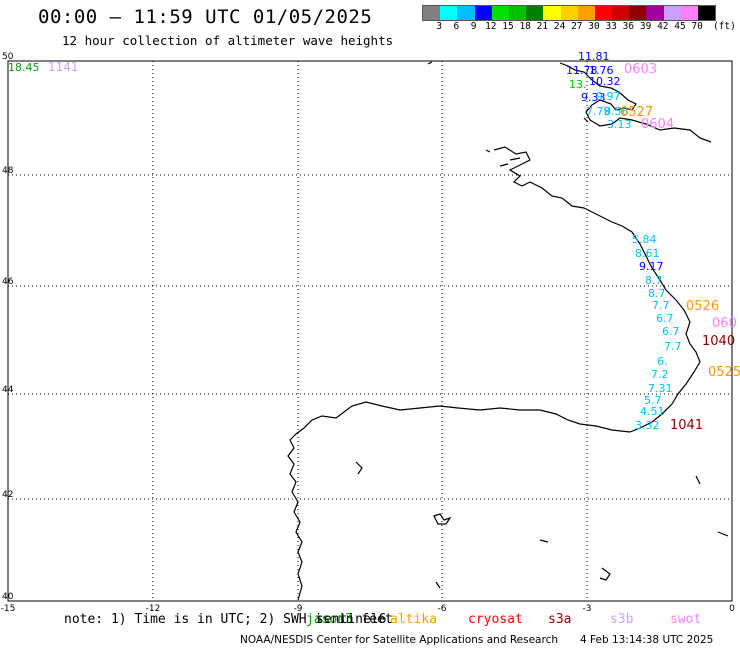 The image size is (740, 650). I want to click on latitude-tick-label: 40, so click(8, 597).